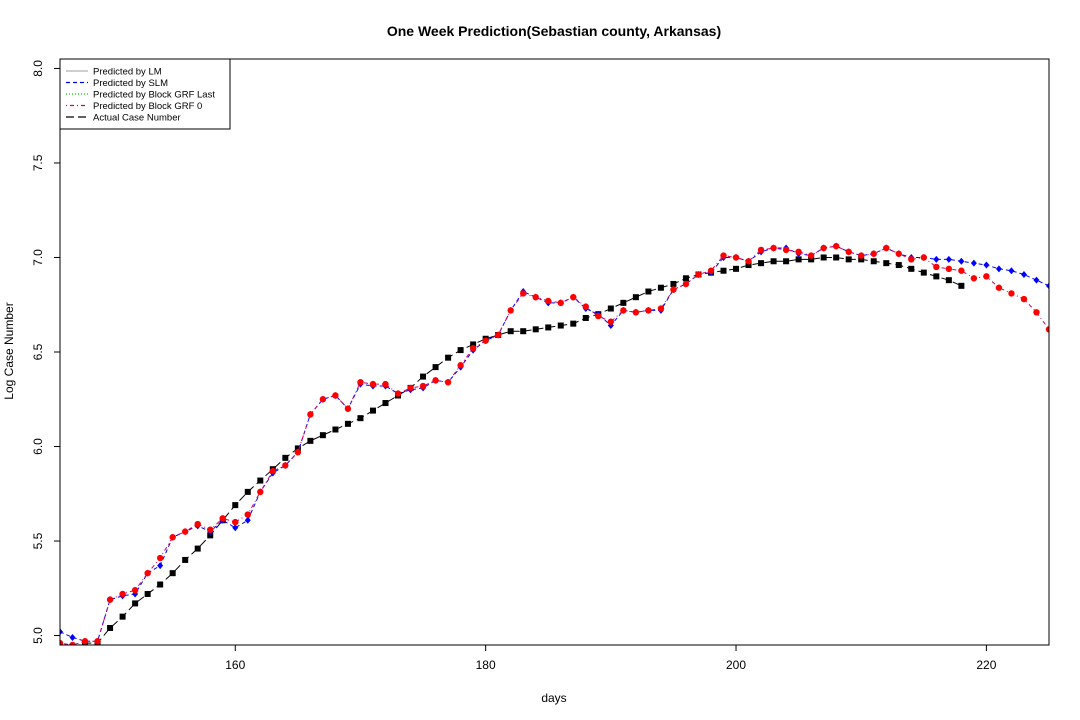 Image resolution: width=1080 pixels, height=720 pixels. Describe the element at coordinates (38, 446) in the screenshot. I see `y-tick-label: 6.0` at that location.